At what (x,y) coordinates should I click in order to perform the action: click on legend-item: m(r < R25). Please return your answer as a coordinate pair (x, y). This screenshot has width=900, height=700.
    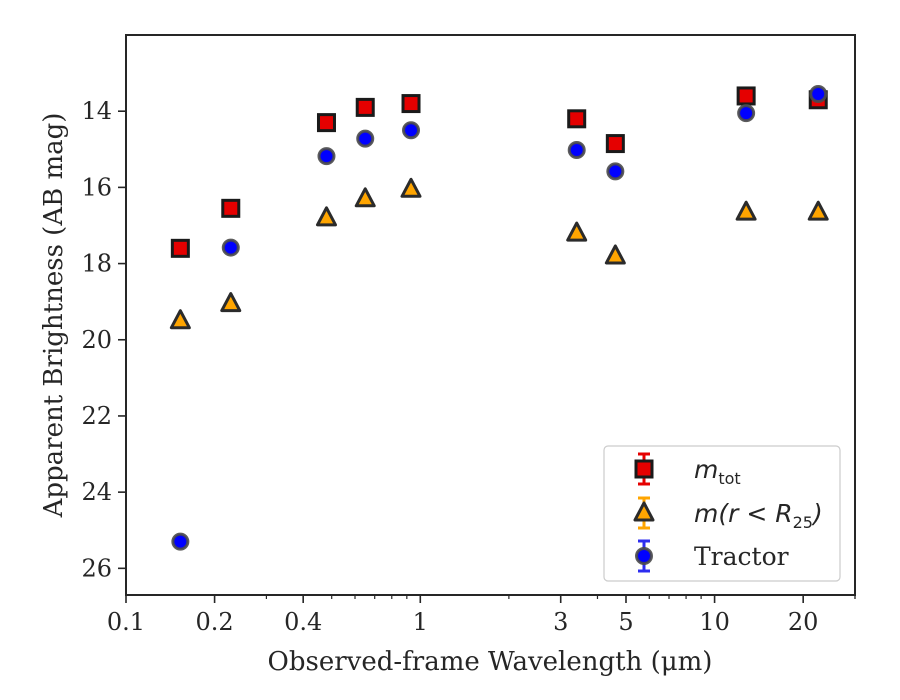
    Looking at the image, I should click on (728, 514).